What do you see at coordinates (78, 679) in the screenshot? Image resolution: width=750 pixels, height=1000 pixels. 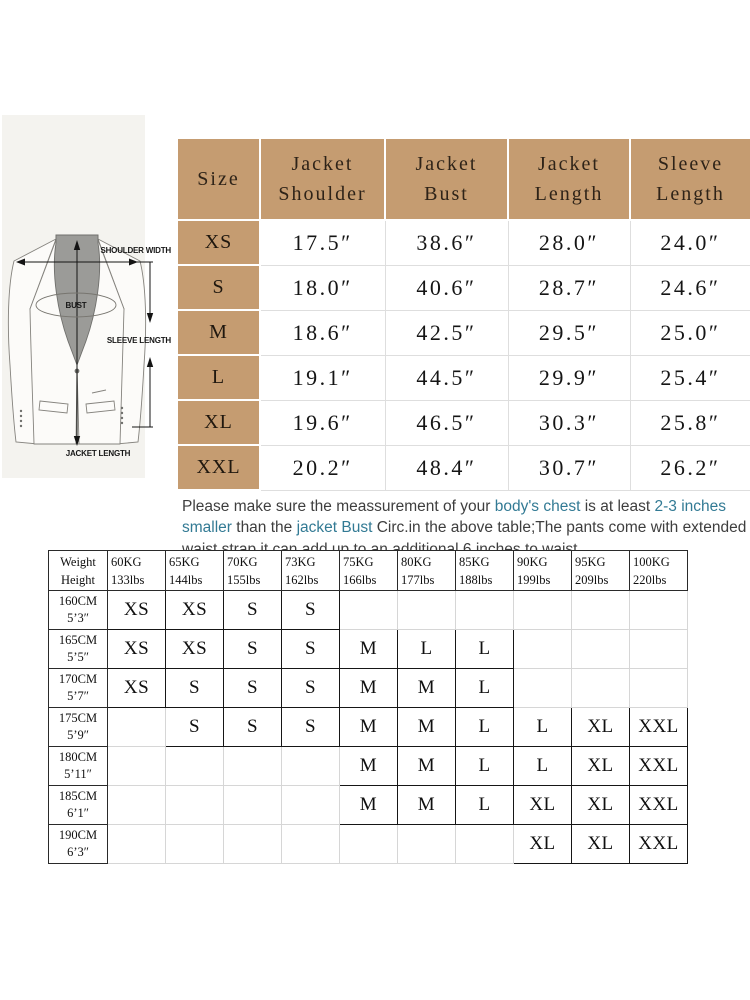 I see `height-cm: 170CM` at bounding box center [78, 679].